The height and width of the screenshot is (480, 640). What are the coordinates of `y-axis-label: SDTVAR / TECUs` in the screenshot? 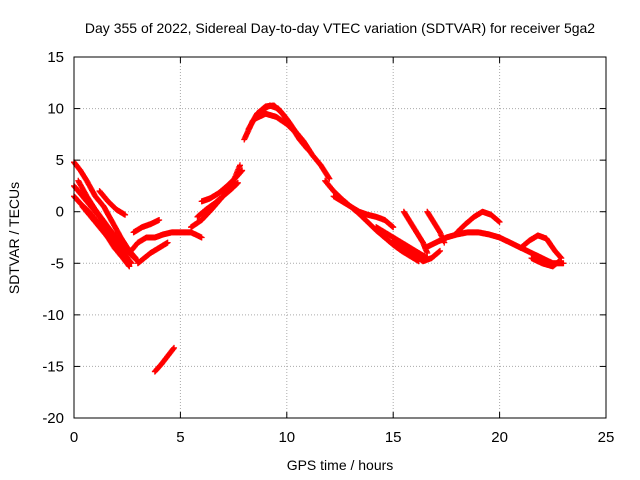 It's located at (14, 238).